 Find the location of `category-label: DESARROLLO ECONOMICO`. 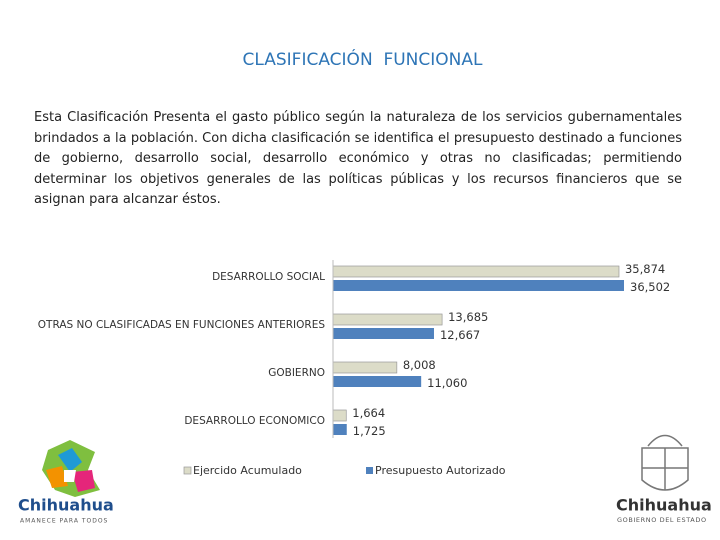

category-label: DESARROLLO ECONOMICO is located at coordinates (254, 421).